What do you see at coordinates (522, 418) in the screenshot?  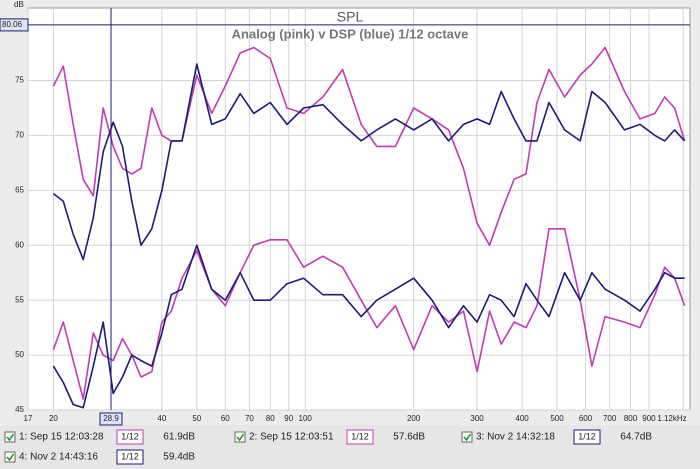 I see `x-tick-label: 400` at bounding box center [522, 418].